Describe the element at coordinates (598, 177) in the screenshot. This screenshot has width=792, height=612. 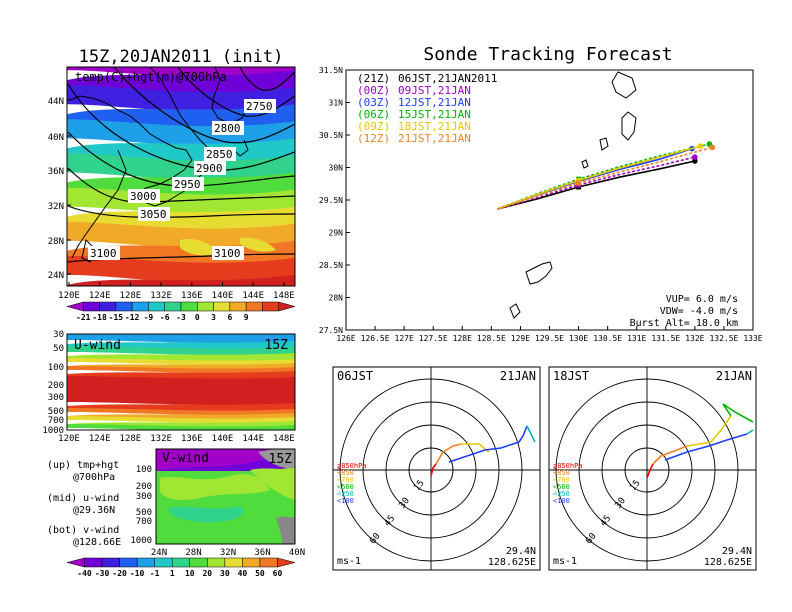
I see `track-series-line` at that location.